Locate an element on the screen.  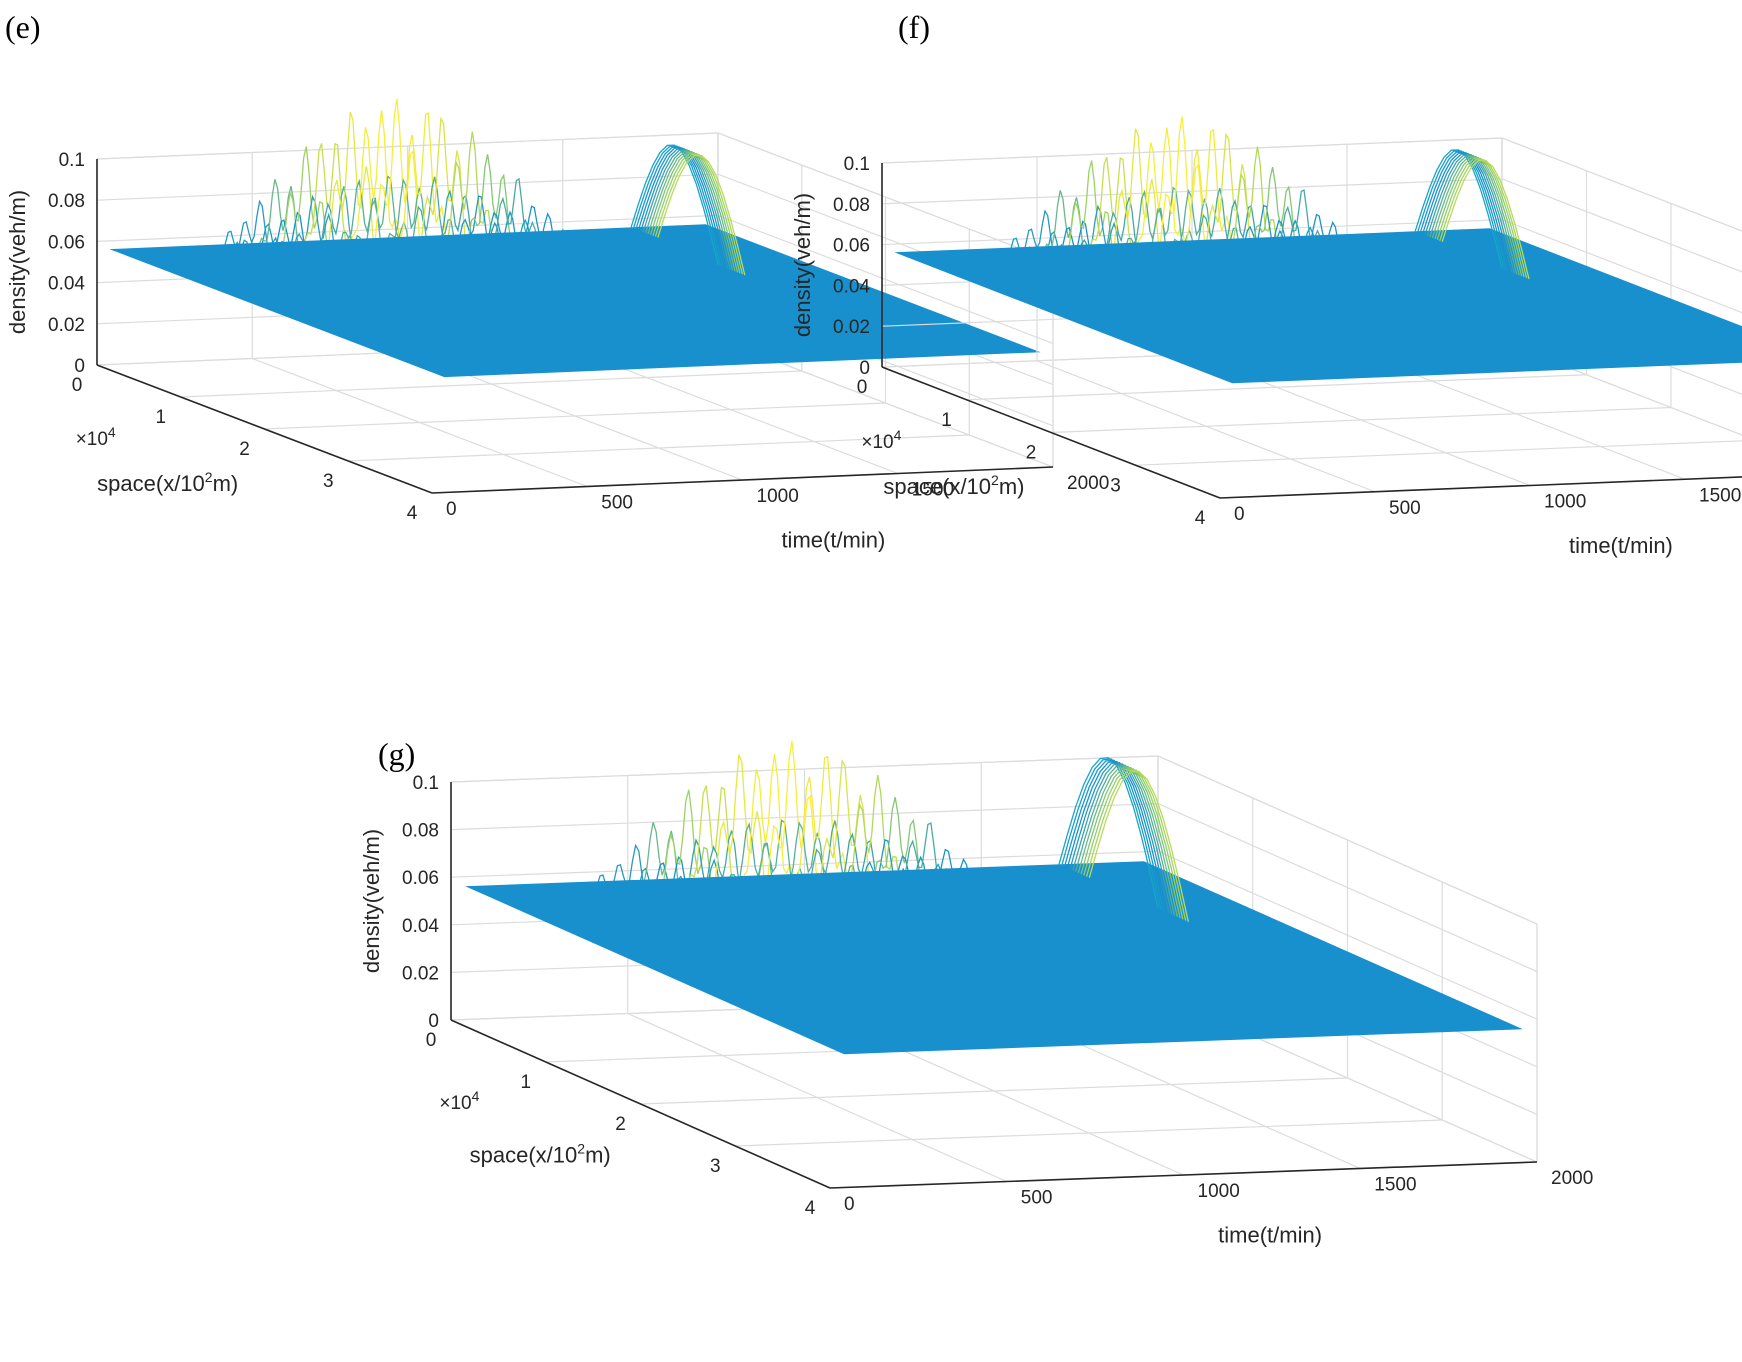
density-plateau is located at coordinates (994, 958).